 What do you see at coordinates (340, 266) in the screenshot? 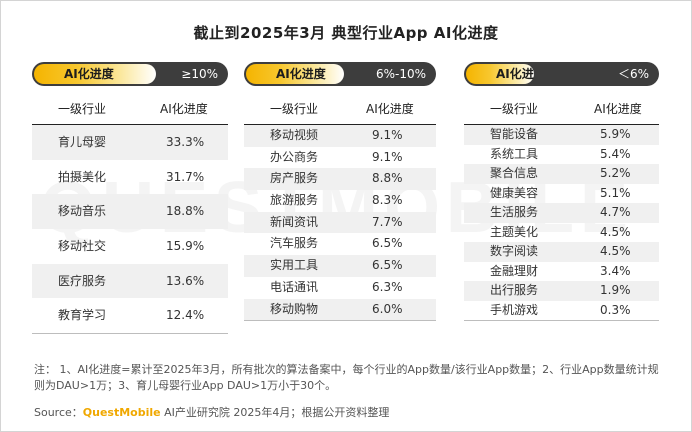
I see `table-row: 实用工具 6.5%` at bounding box center [340, 266].